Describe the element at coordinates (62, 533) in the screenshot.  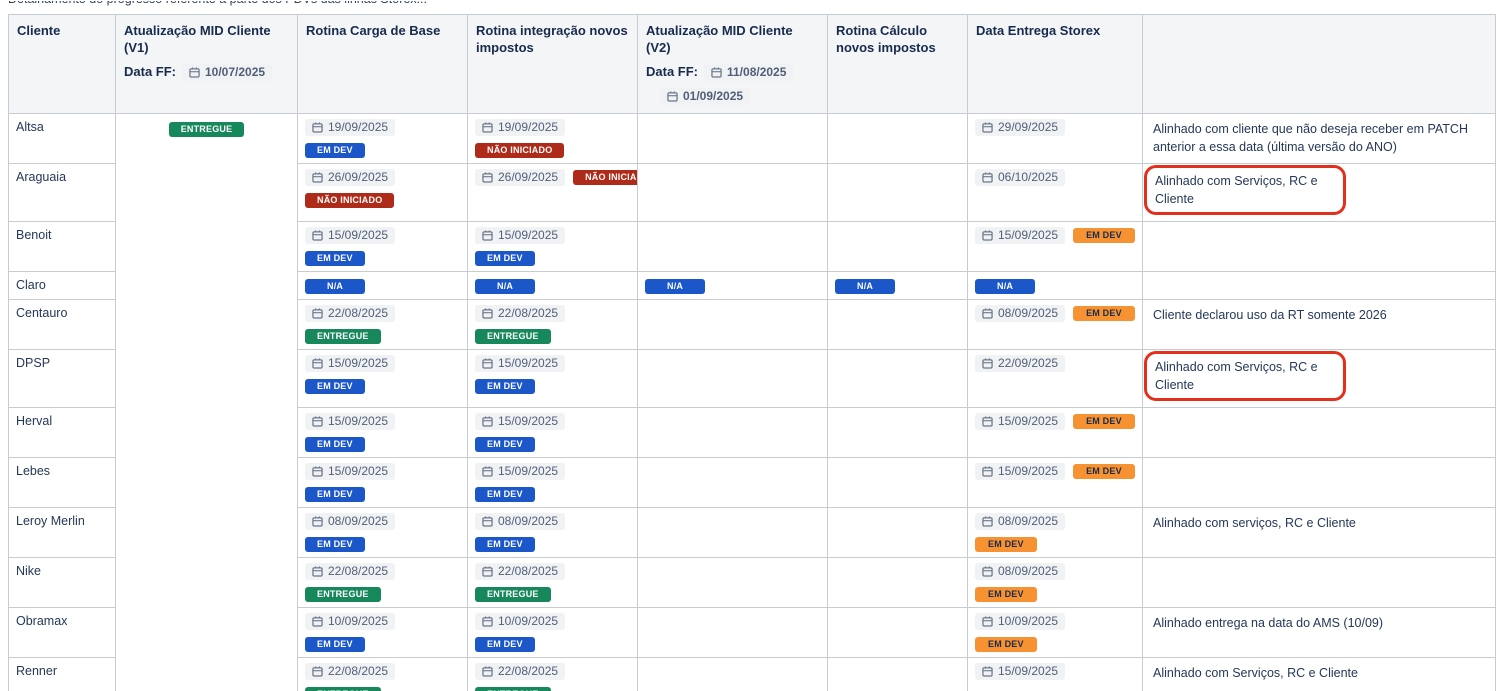
I see `client-cell: Leroy Merlin` at that location.